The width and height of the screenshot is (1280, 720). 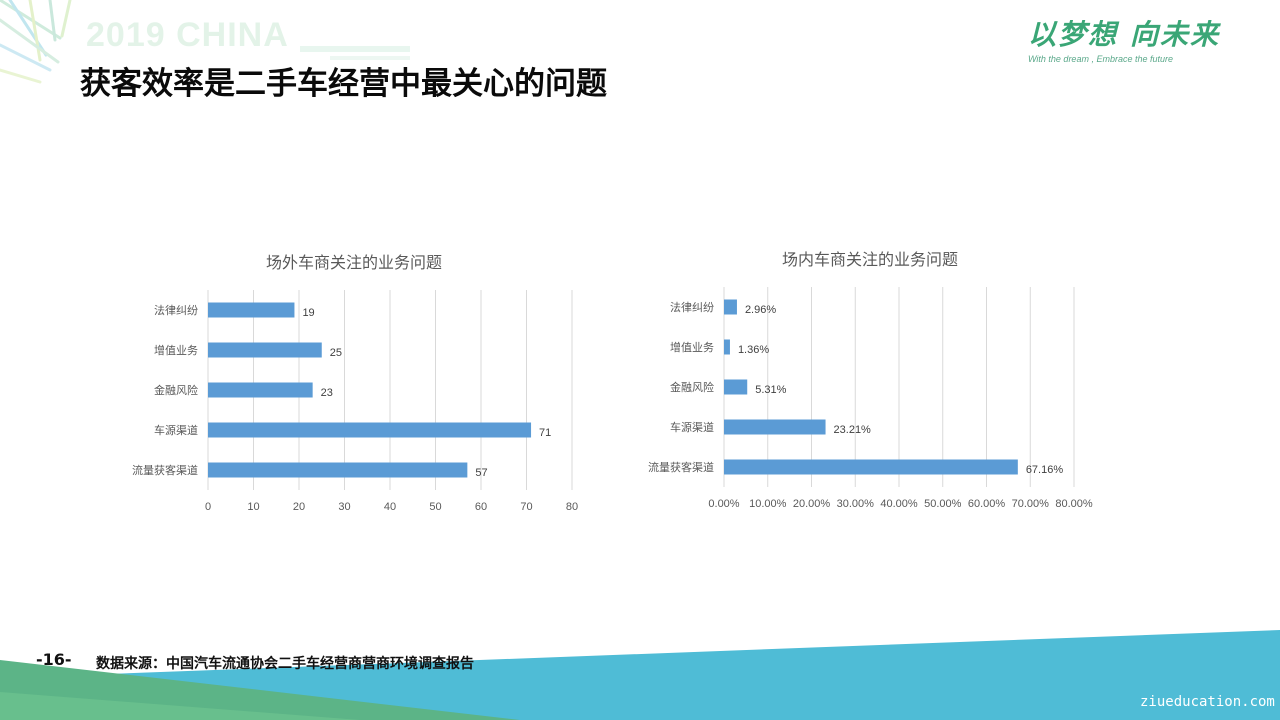 What do you see at coordinates (723, 504) in the screenshot?
I see `x-tick-label: 0.00%` at bounding box center [723, 504].